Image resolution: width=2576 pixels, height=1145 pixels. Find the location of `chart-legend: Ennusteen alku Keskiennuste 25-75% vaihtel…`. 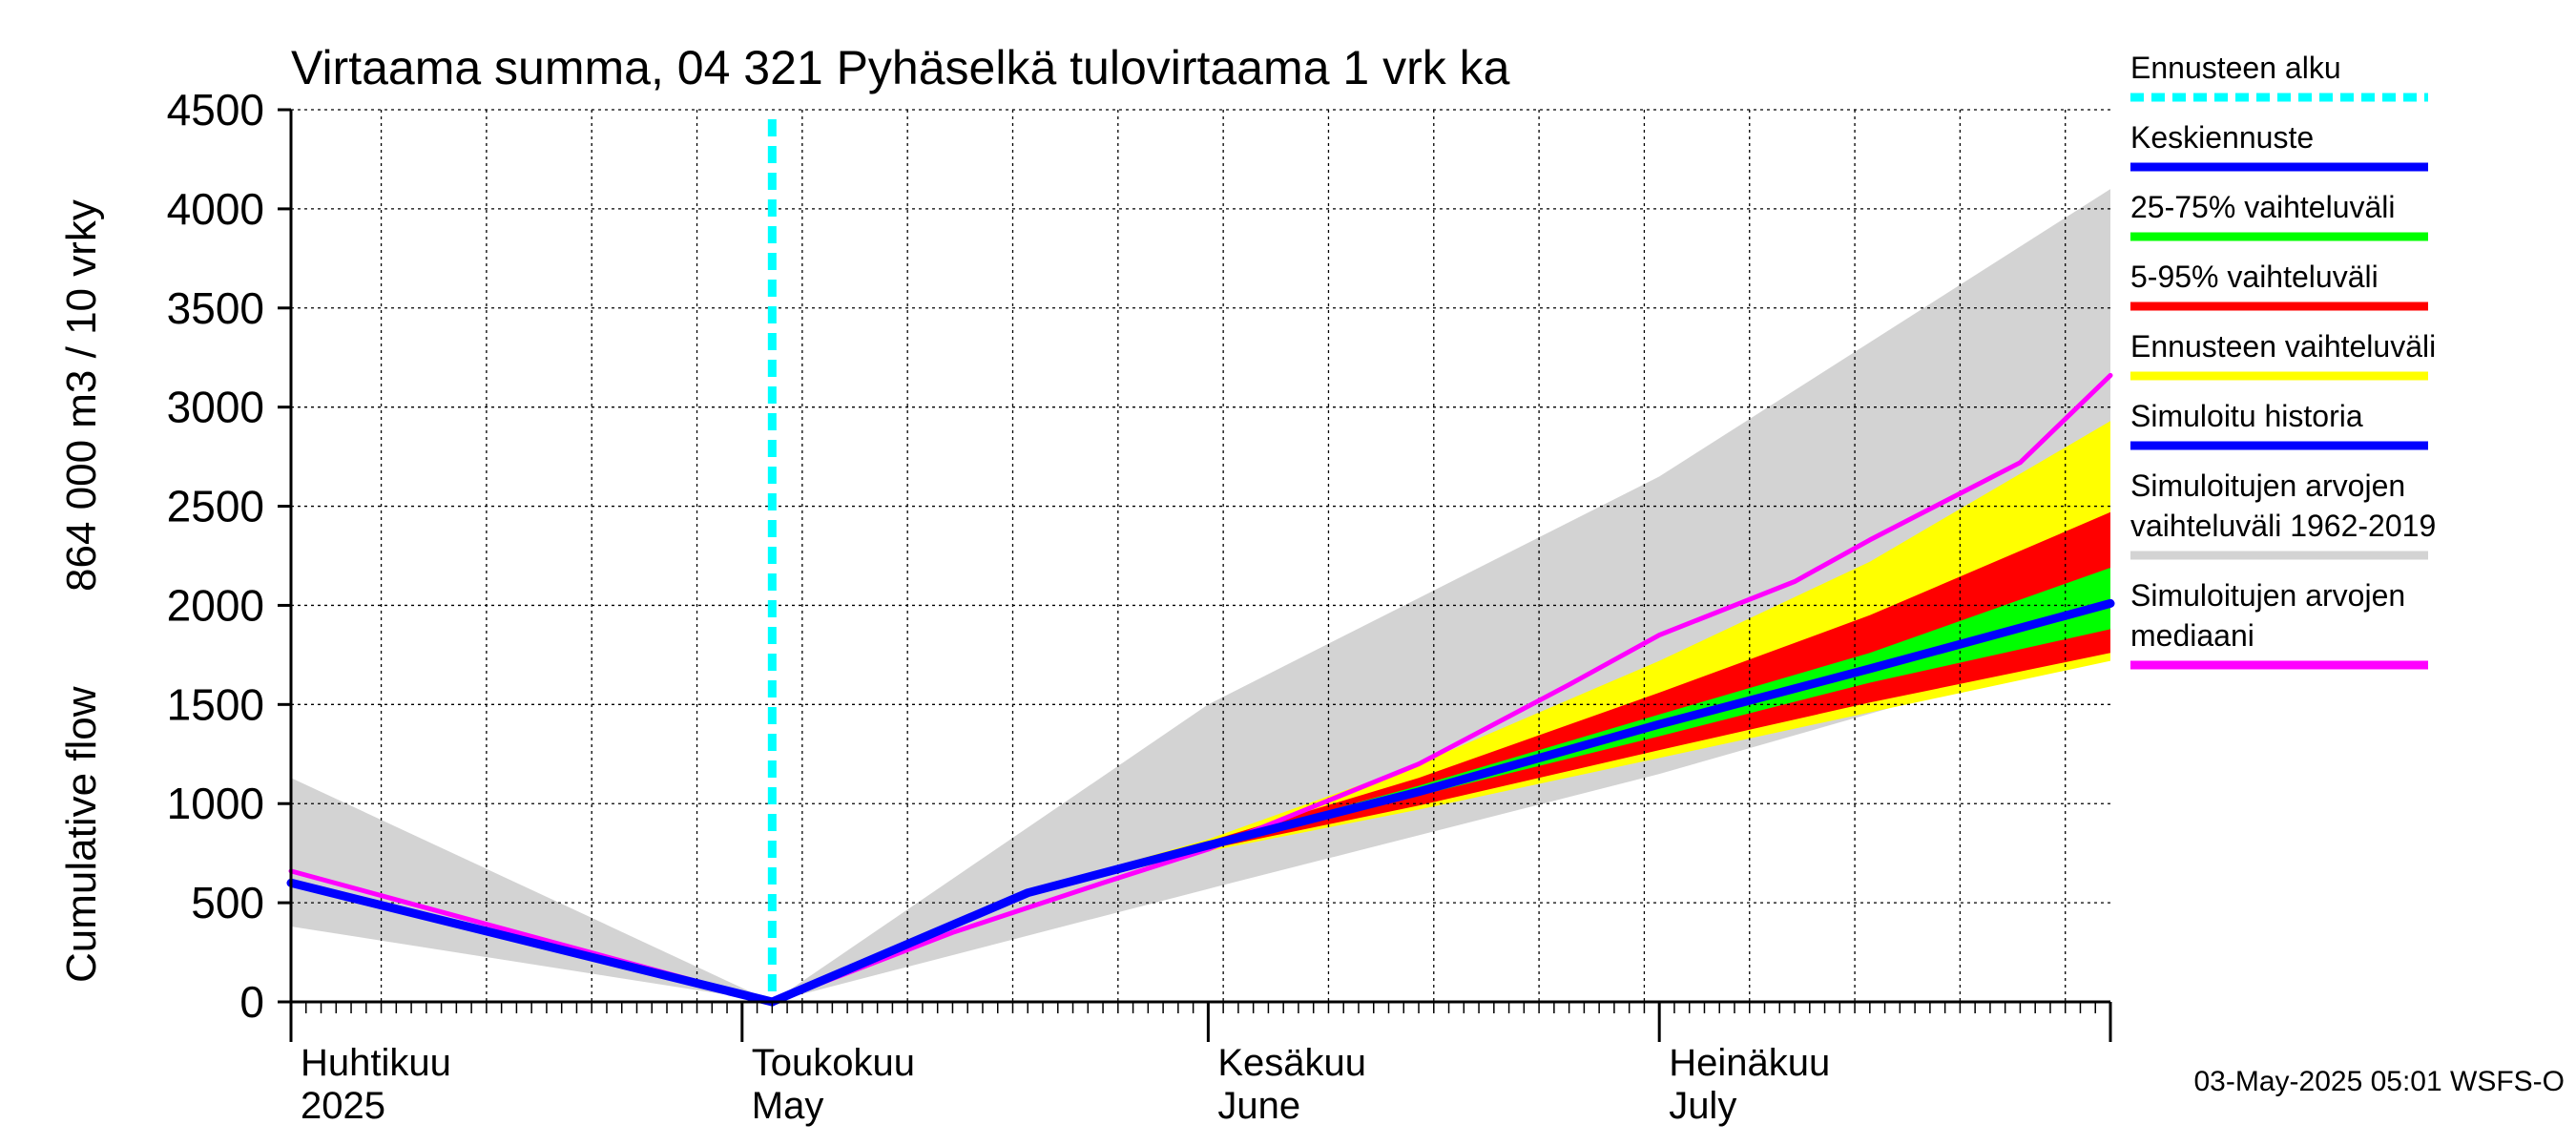

chart-legend: Ennusteen alku Keskiennuste 25-75% vaihtel… is located at coordinates (2283, 361).